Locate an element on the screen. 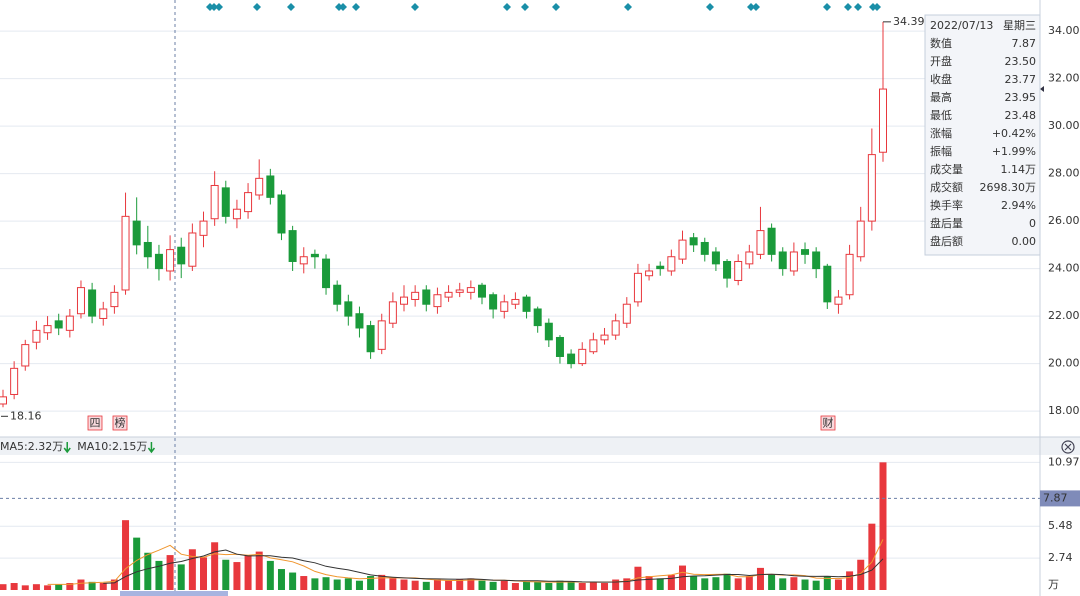 The width and height of the screenshot is (1080, 596). max-annotation: 34.39 is located at coordinates (909, 21).